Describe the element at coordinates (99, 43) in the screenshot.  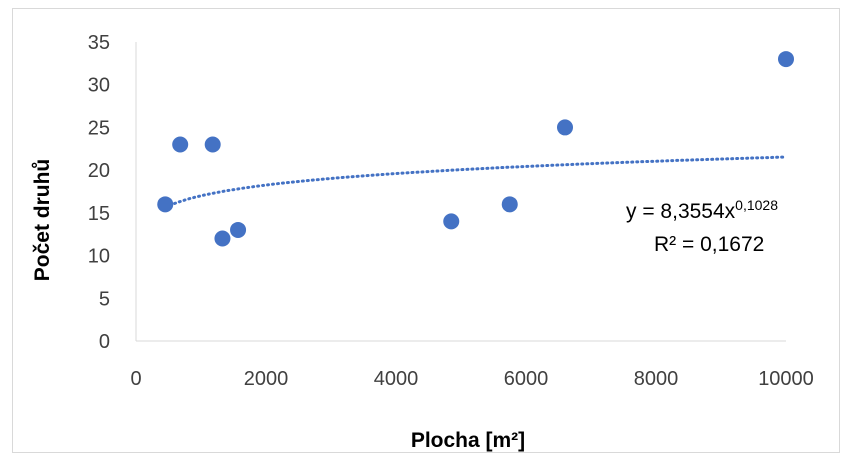
I see `y-tick-label: 35` at that location.